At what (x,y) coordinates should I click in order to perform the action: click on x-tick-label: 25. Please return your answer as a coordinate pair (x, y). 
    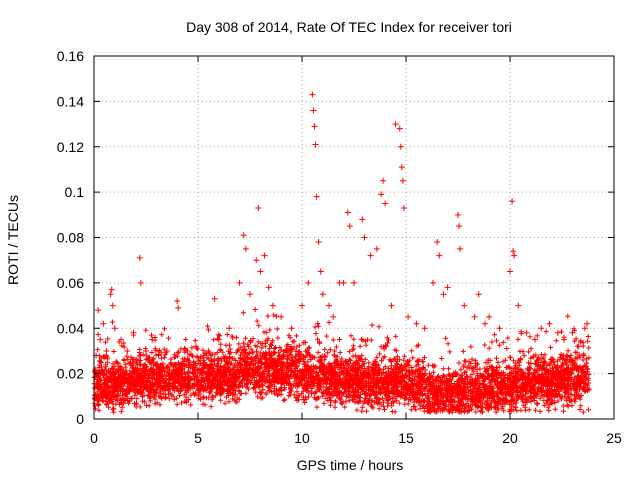
    Looking at the image, I should click on (614, 438).